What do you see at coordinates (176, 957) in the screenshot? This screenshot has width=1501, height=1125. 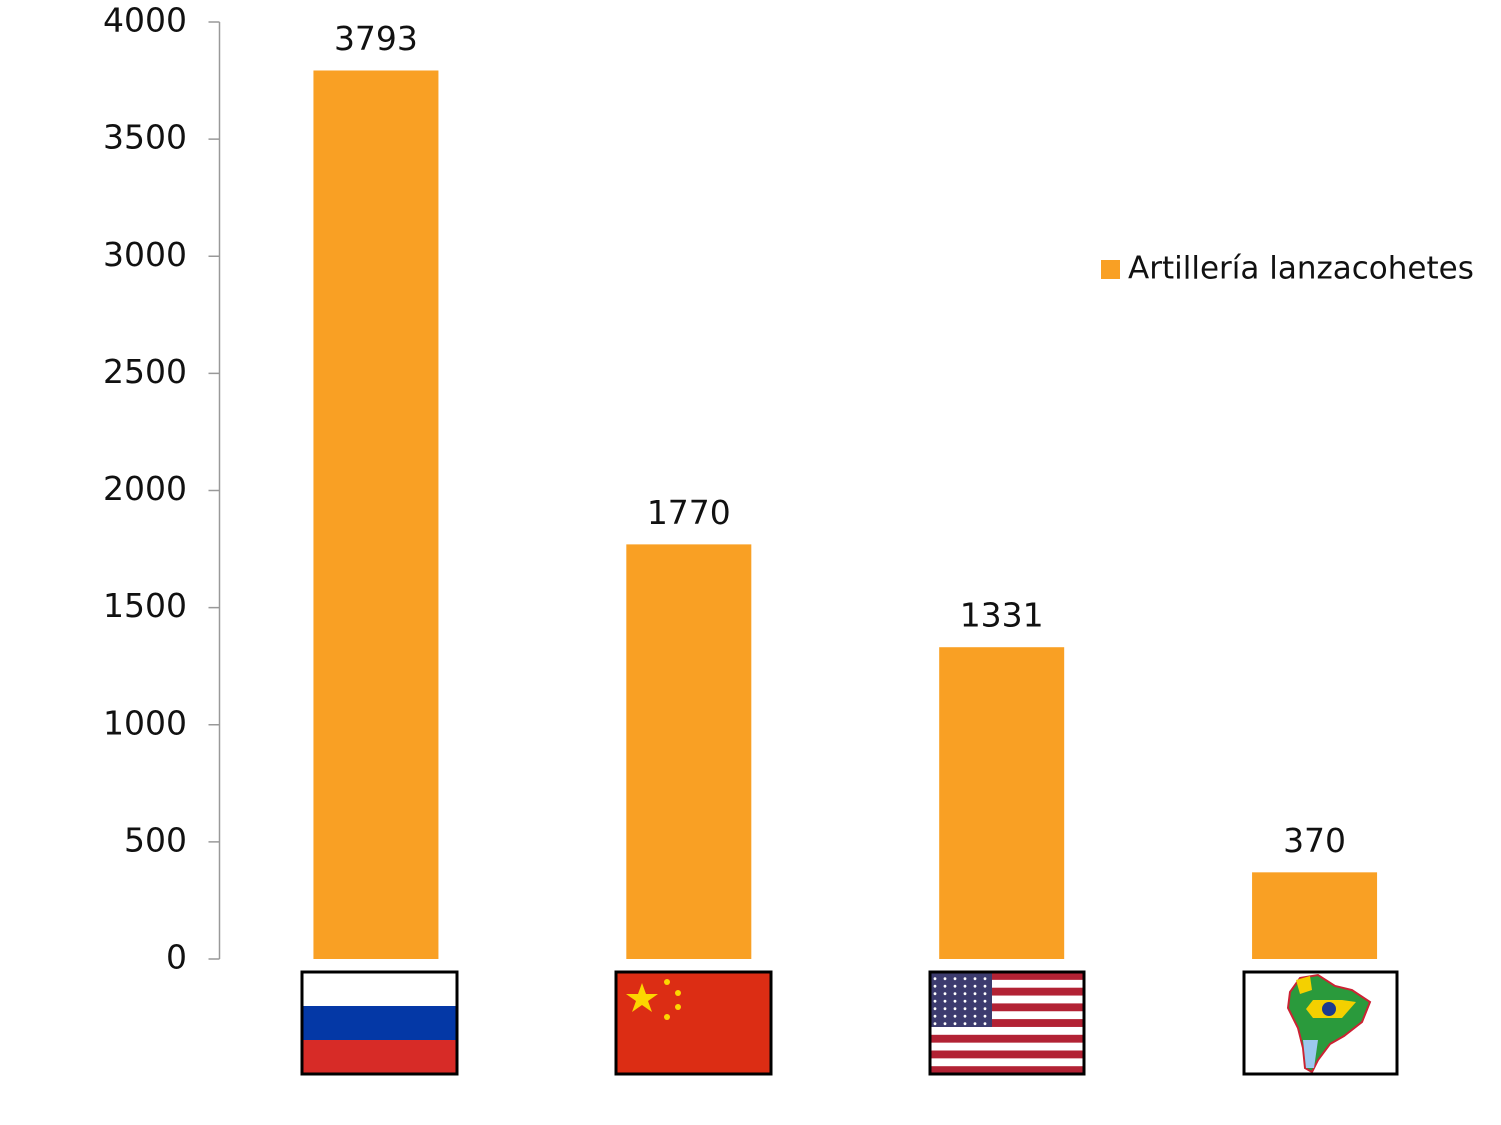 I see `y-tick-label: 0` at bounding box center [176, 957].